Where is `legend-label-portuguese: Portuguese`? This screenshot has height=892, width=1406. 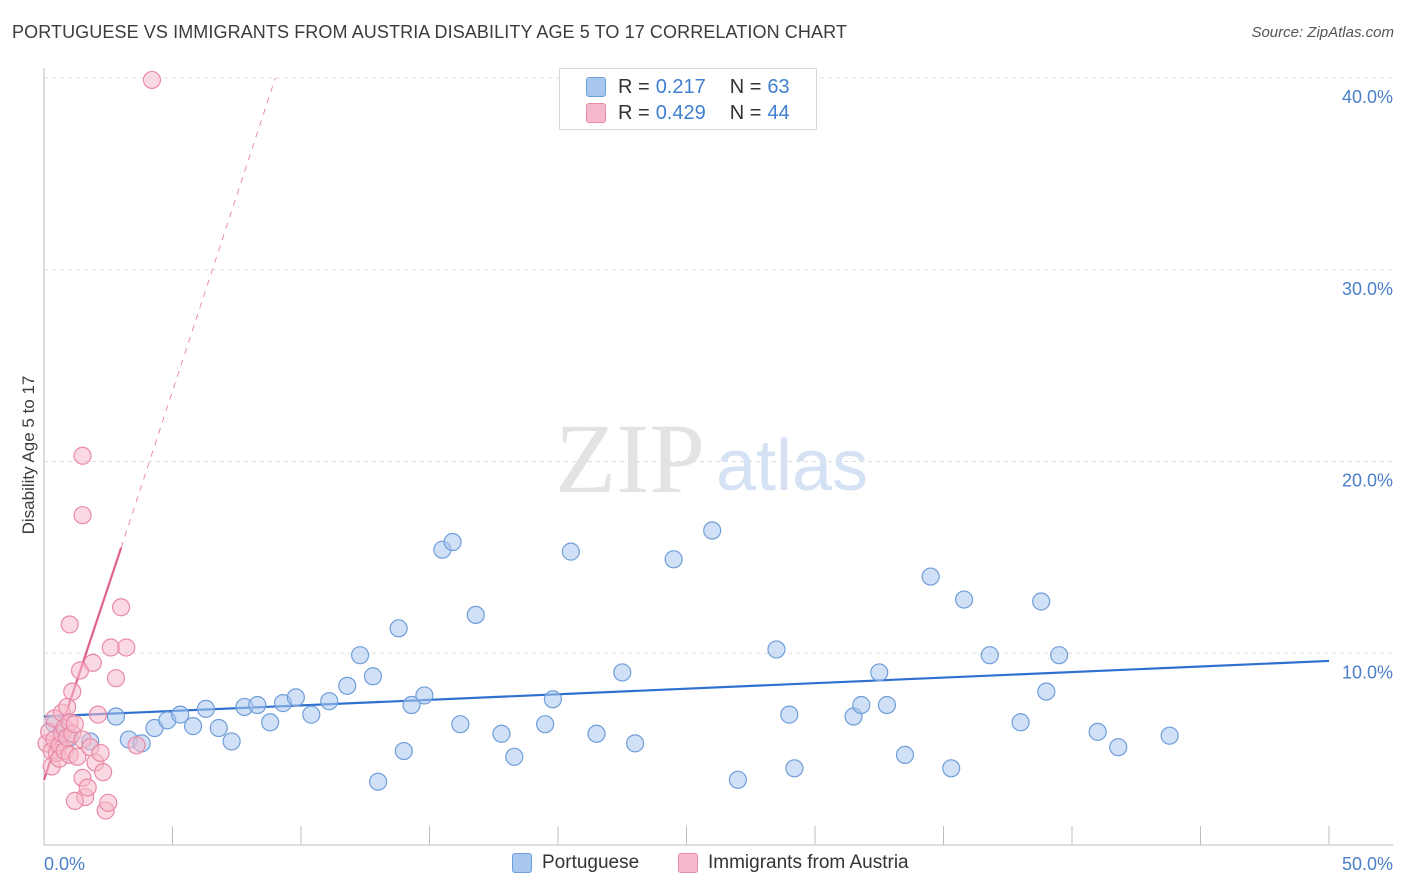
legend-label-portuguese: Portuguese is located at coordinates (591, 862).